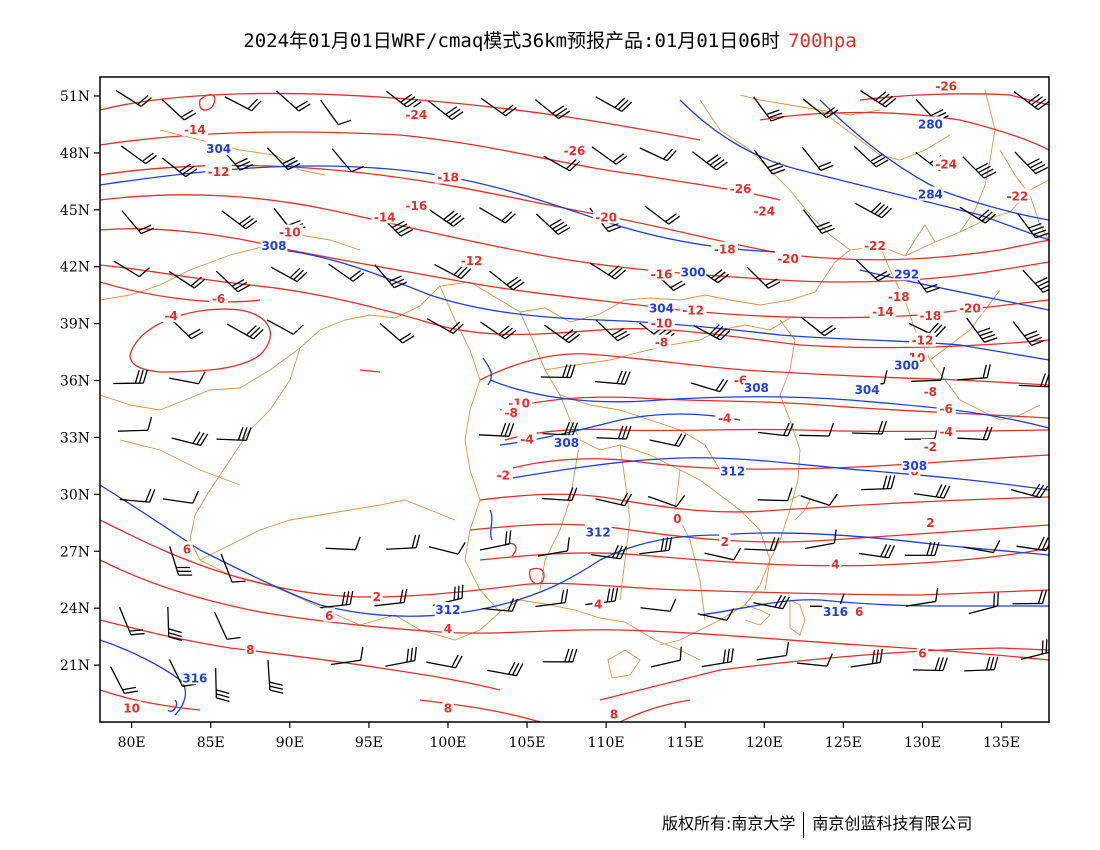 This screenshot has height=850, width=1100. I want to click on contour-label: 8, so click(614, 714).